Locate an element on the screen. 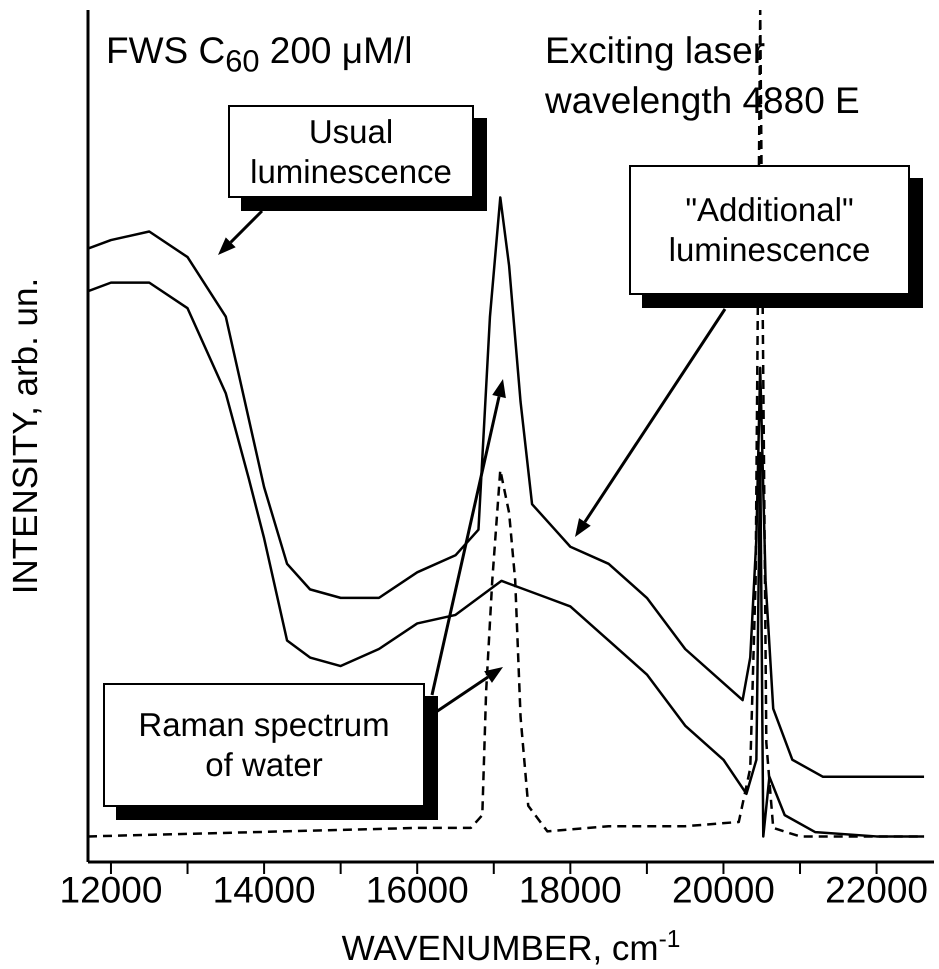 The width and height of the screenshot is (939, 969). y-axis-title: INTENSITY, arb. un. is located at coordinates (26, 436).